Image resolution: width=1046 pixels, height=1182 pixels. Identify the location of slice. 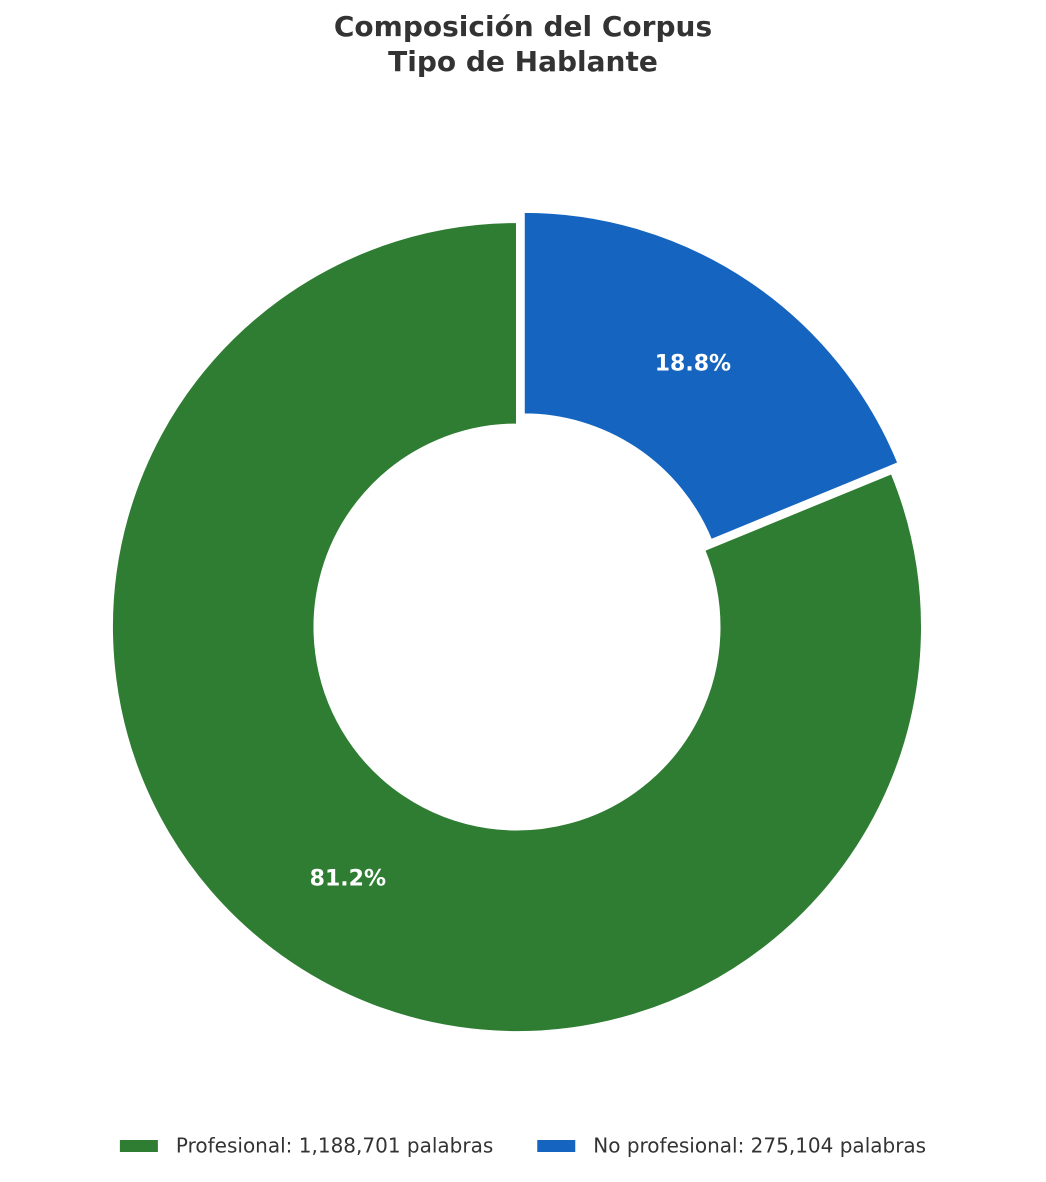
(711, 376).